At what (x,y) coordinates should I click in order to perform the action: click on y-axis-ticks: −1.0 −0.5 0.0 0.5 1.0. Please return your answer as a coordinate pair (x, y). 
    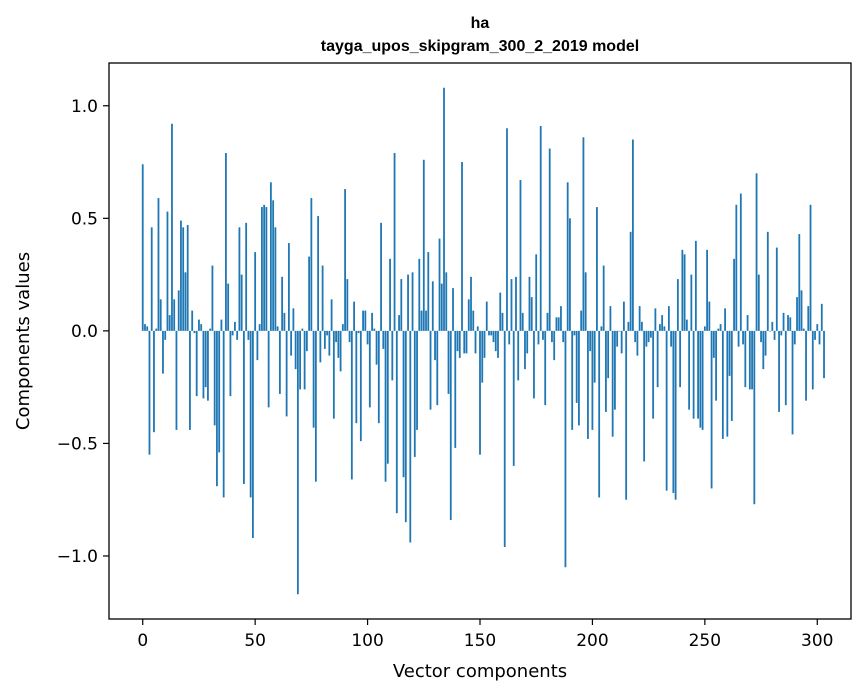
    Looking at the image, I should click on (83, 332).